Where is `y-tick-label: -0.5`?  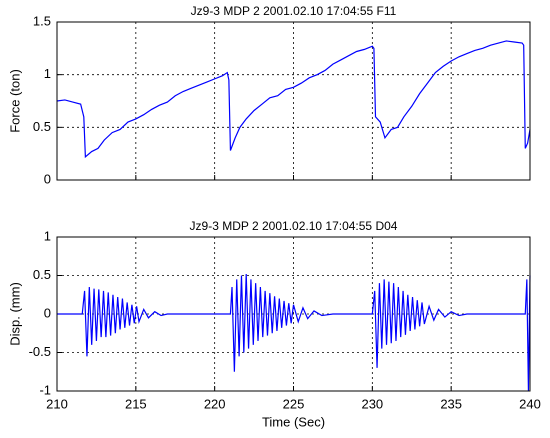
y-tick-label: -0.5 is located at coordinates (40, 351).